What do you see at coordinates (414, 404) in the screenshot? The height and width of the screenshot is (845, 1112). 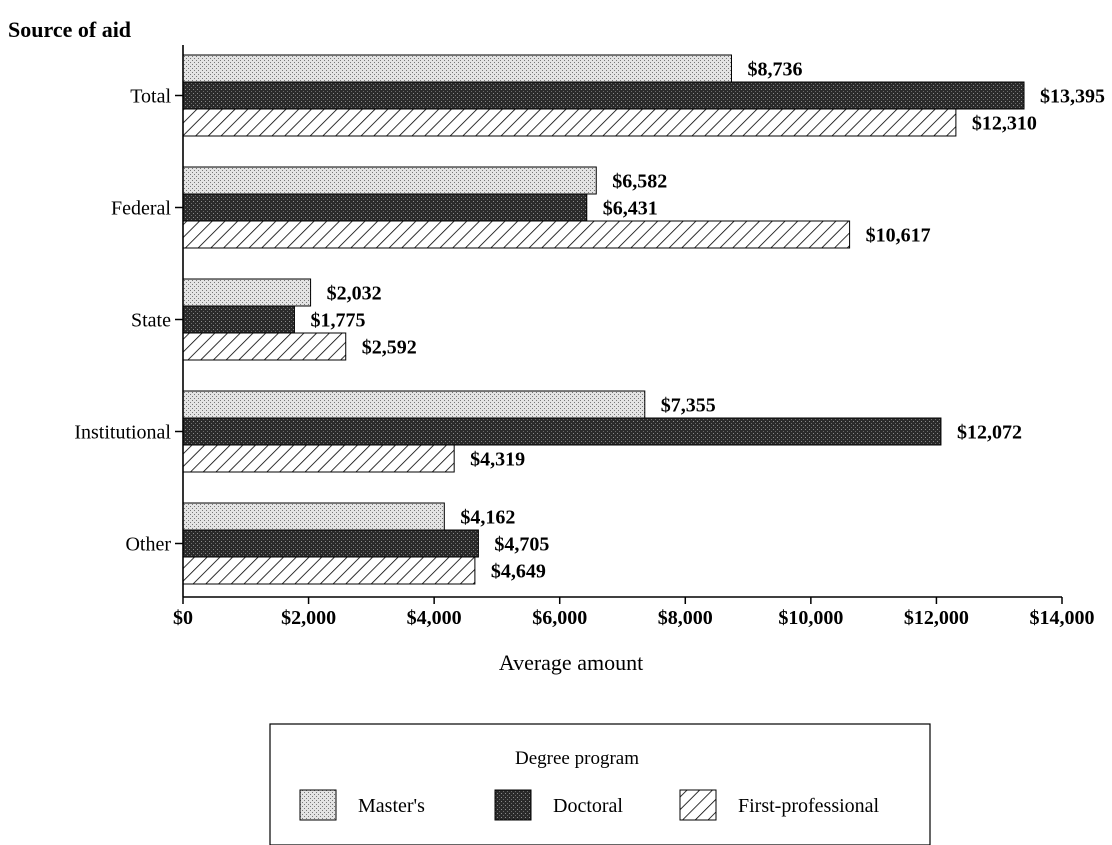 I see `bar-institutional-master-s` at bounding box center [414, 404].